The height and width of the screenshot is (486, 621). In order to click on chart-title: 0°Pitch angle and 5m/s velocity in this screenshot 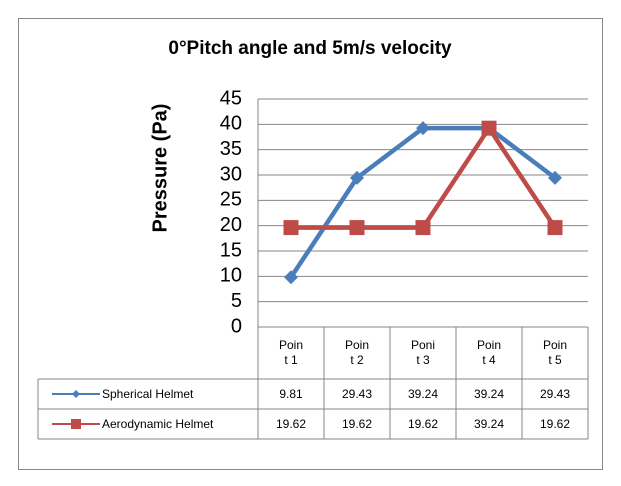, I will do `click(310, 48)`.